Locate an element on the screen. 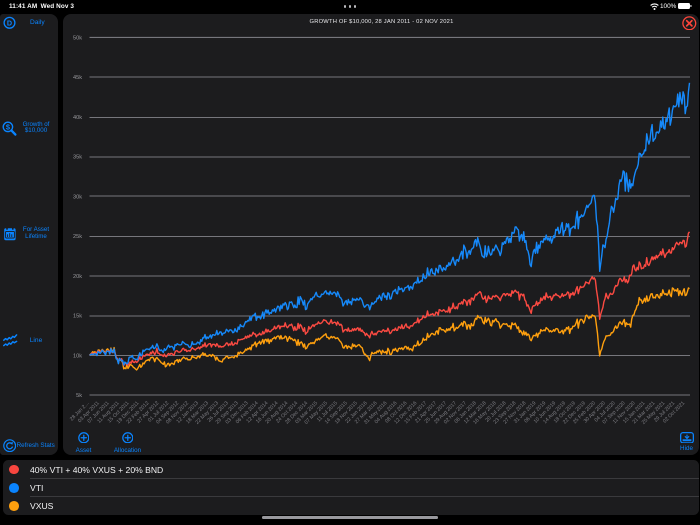 Image resolution: width=700 pixels, height=525 pixels. svg-text: 30k is located at coordinates (77, 197).